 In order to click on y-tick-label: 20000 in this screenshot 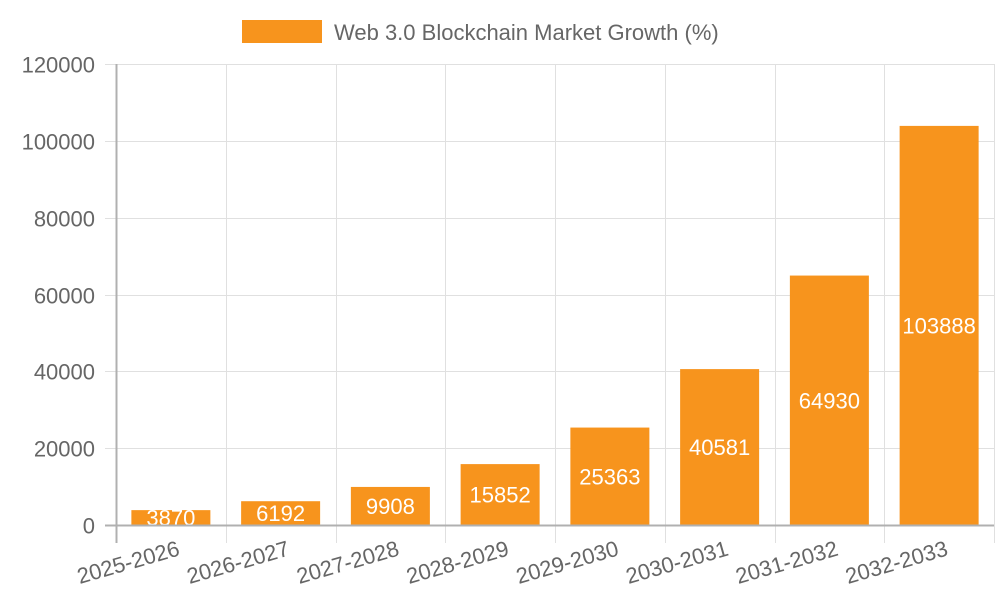, I will do `click(64, 449)`.